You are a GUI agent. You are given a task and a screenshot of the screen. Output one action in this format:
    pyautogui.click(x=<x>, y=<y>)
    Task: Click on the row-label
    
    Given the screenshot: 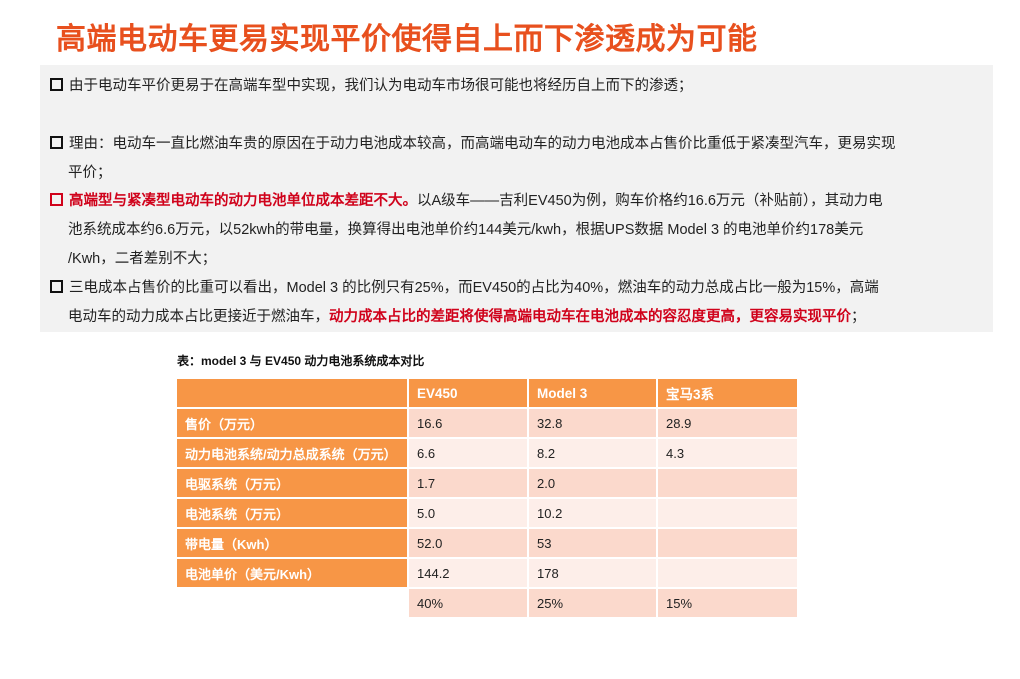 What is the action you would take?
    pyautogui.click(x=292, y=603)
    